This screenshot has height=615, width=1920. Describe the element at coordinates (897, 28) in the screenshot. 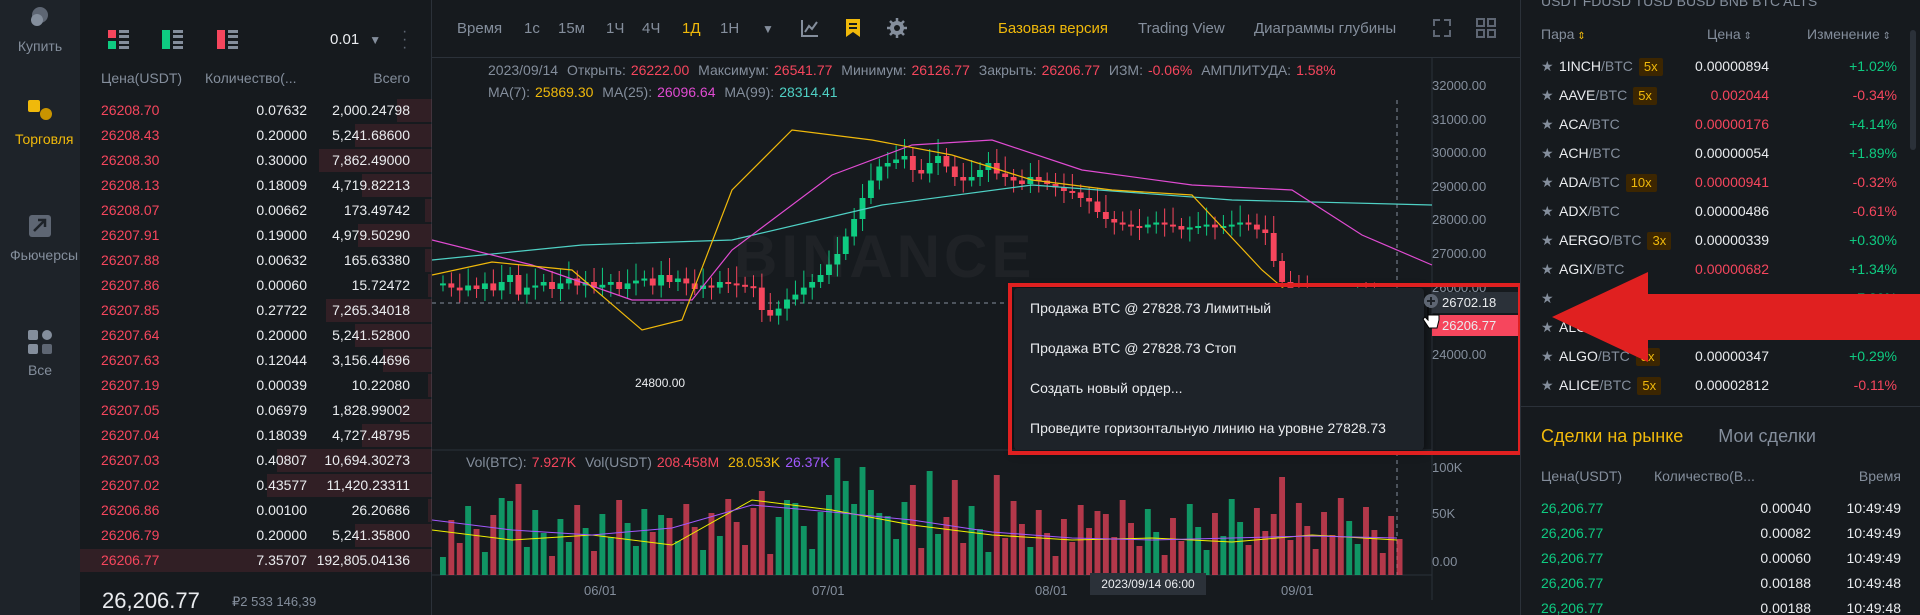

I see `settings-gear-icon` at that location.